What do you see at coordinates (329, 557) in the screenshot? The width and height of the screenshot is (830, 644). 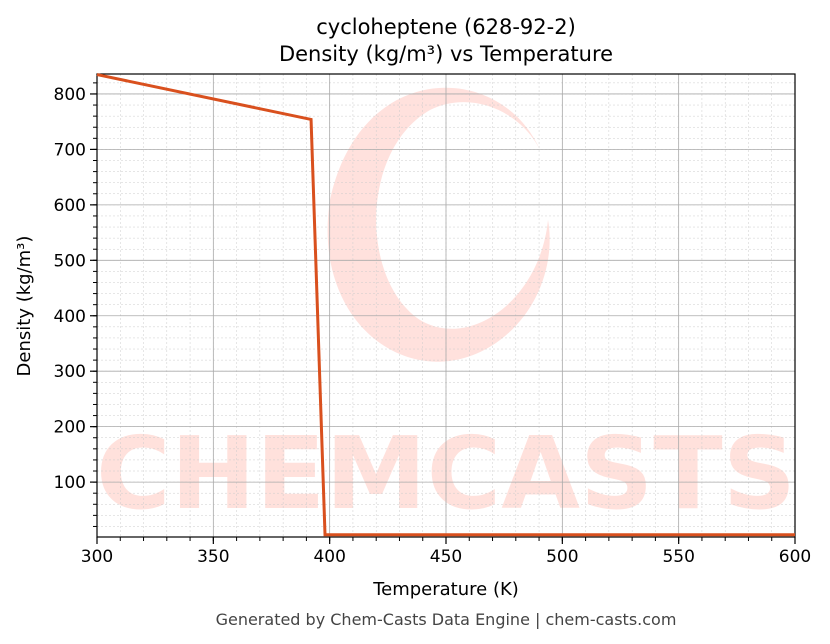 I see `x-tick-label: 400` at bounding box center [329, 557].